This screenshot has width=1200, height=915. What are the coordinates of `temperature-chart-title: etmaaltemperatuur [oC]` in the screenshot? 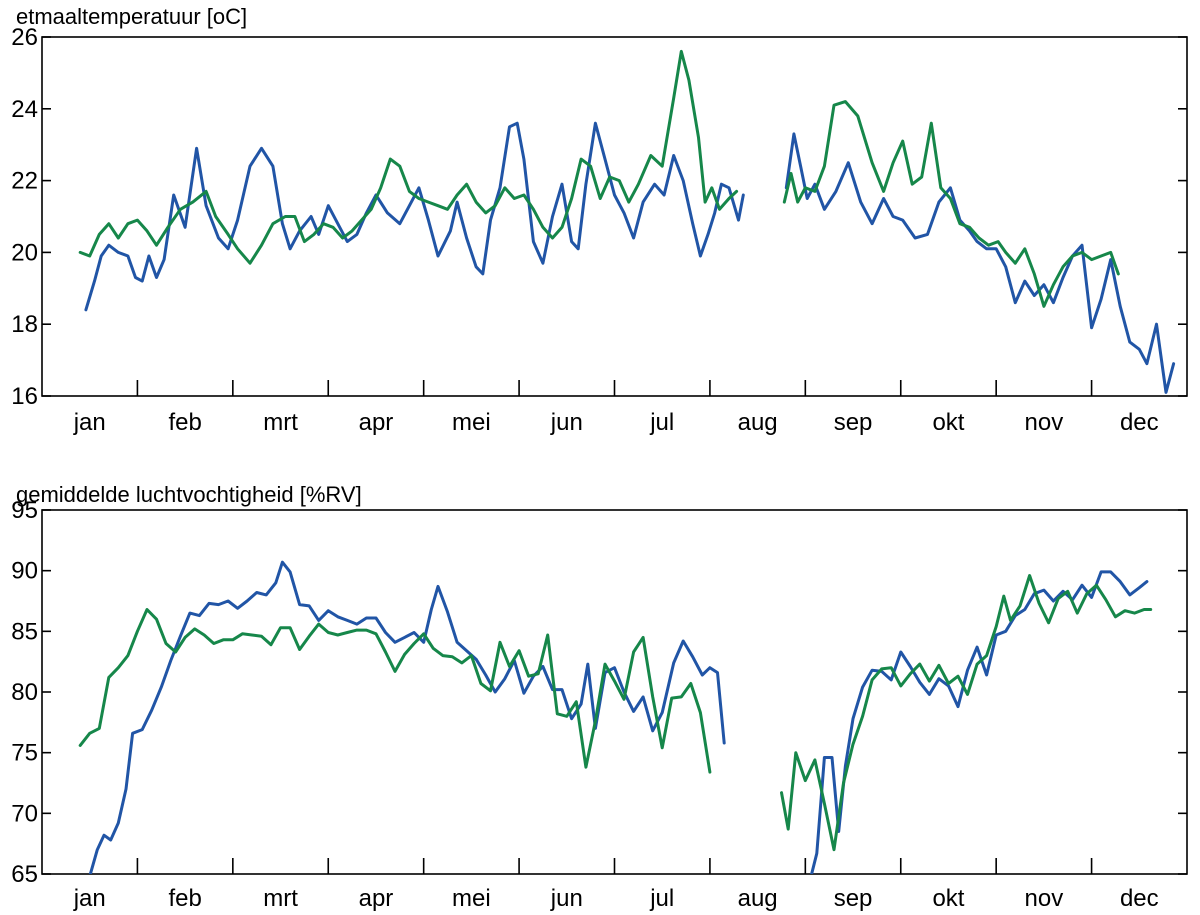 It's located at (132, 16).